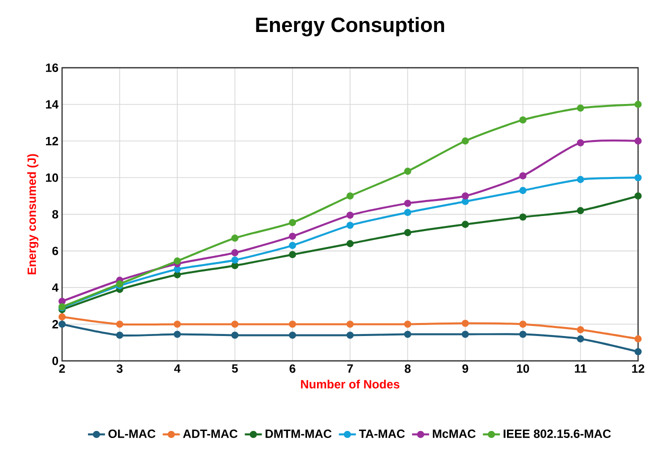 This screenshot has height=457, width=648. I want to click on y-tick-label: 0, so click(55, 361).